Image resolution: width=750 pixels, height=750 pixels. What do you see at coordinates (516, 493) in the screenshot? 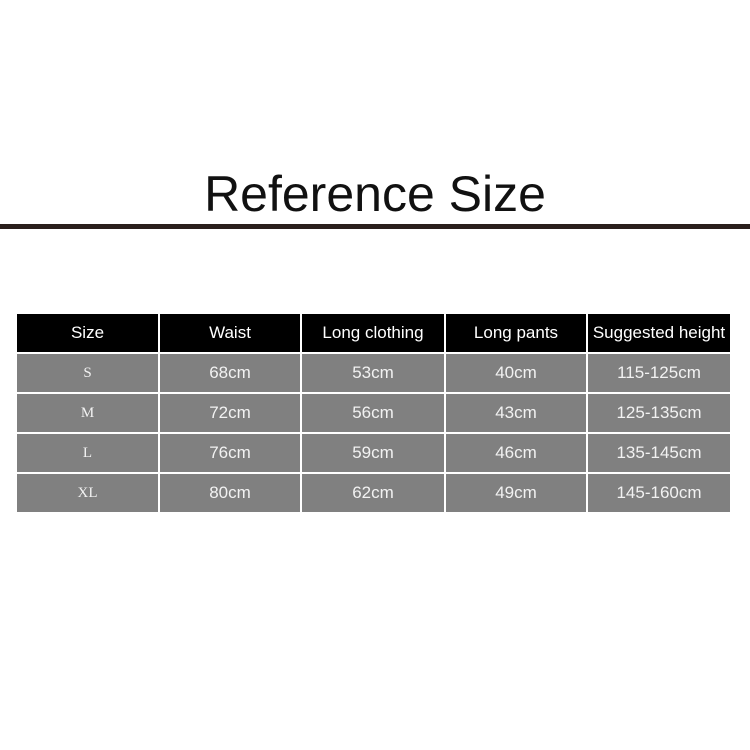
I see `cell-long-pants: 49cm` at bounding box center [516, 493].